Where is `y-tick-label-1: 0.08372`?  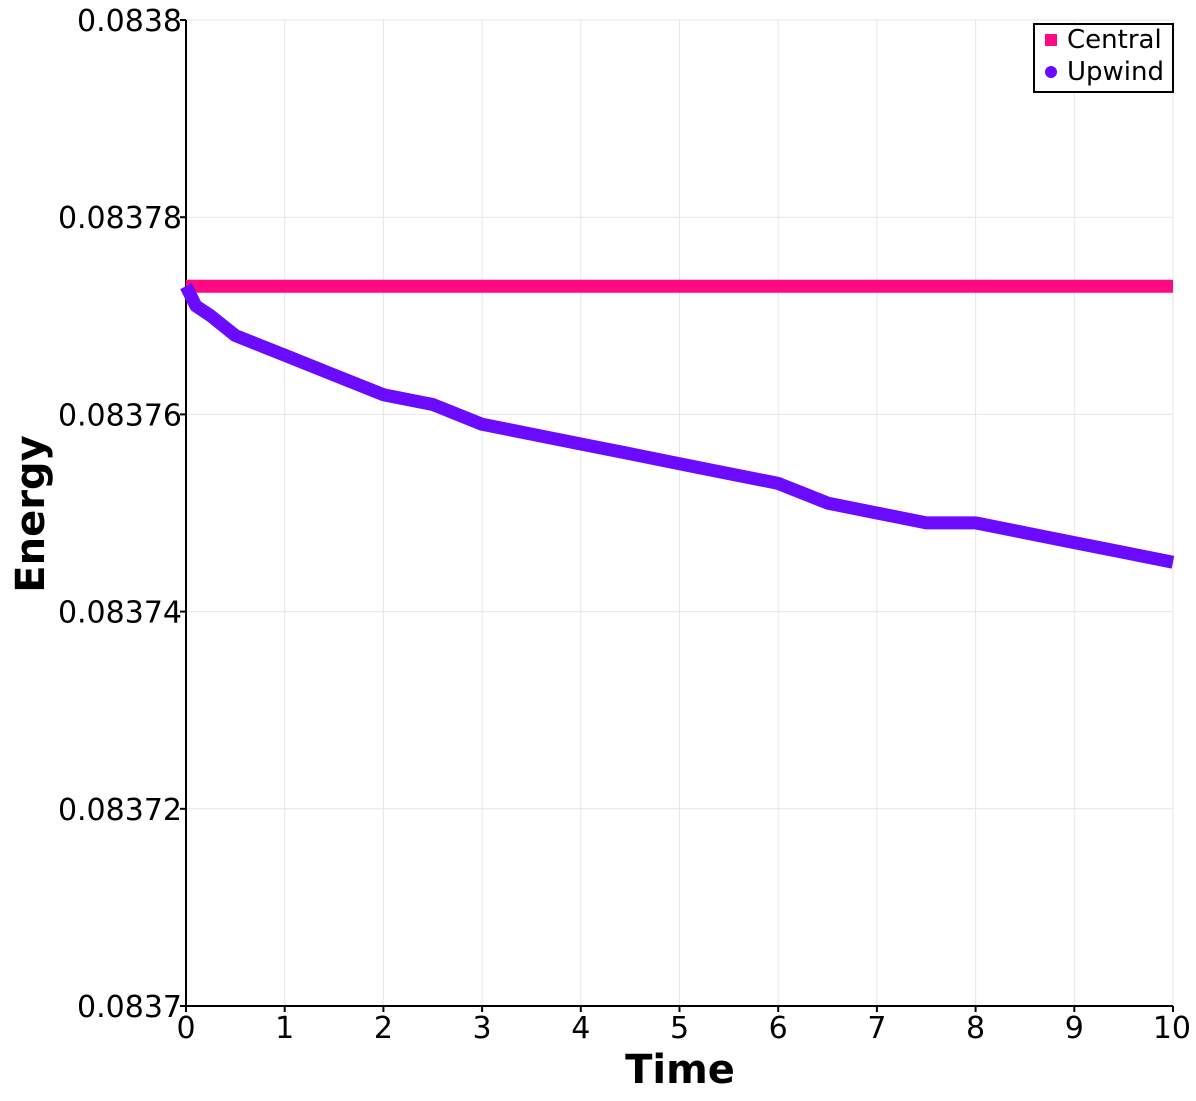
y-tick-label-1: 0.08372 is located at coordinates (120, 810).